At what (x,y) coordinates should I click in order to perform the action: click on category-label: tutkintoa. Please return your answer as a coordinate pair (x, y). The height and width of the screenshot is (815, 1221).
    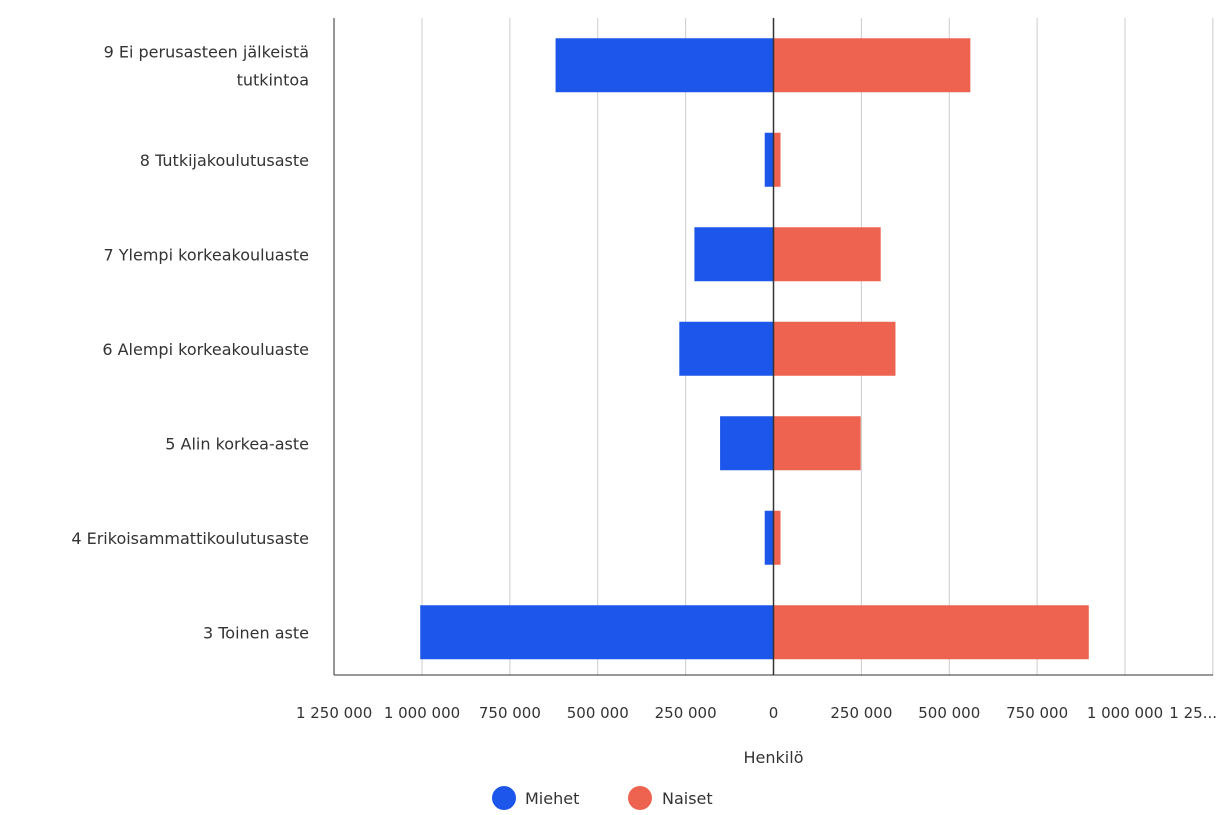
    Looking at the image, I should click on (273, 79).